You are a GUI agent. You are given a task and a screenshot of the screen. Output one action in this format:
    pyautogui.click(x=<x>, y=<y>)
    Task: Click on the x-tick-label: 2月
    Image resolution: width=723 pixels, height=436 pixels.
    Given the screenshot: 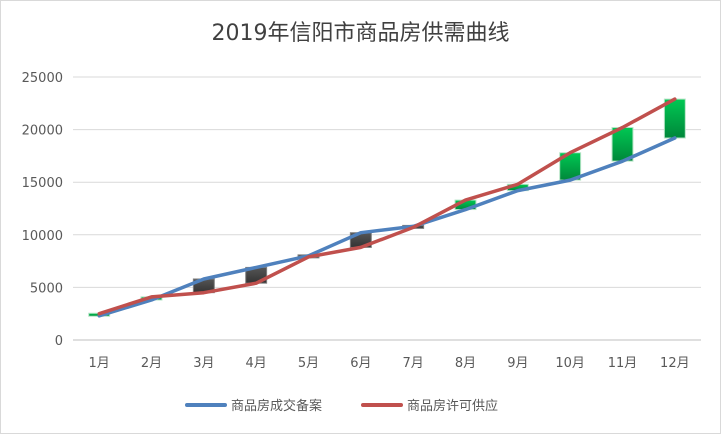 What is the action you would take?
    pyautogui.click(x=151, y=363)
    